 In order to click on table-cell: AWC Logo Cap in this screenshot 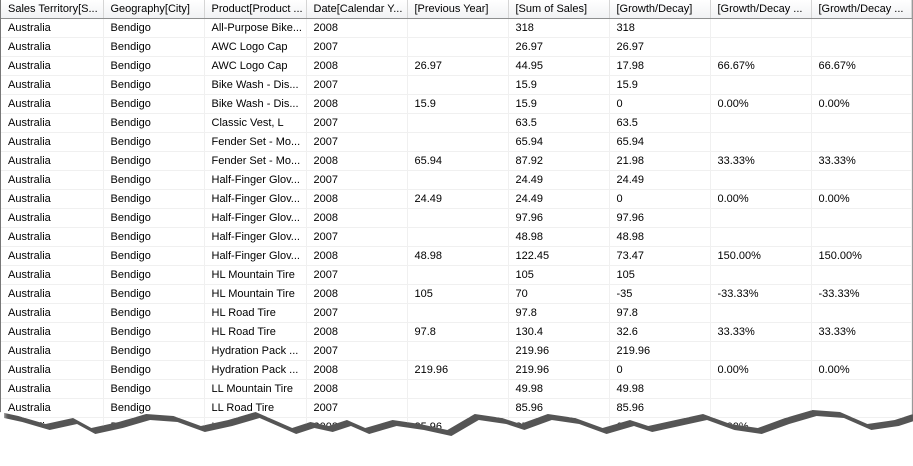, I will do `click(255, 66)`.